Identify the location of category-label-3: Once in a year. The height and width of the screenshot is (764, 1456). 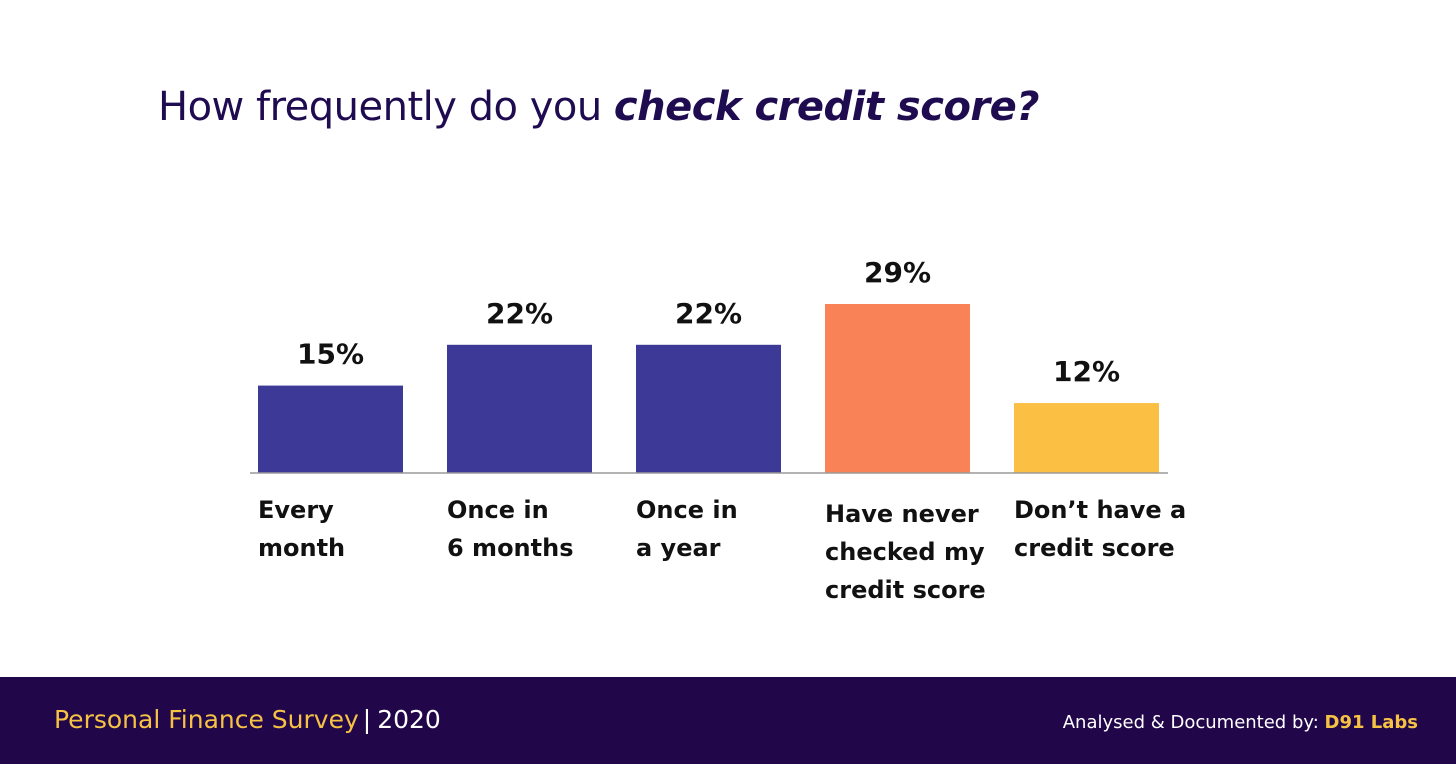
(687, 529).